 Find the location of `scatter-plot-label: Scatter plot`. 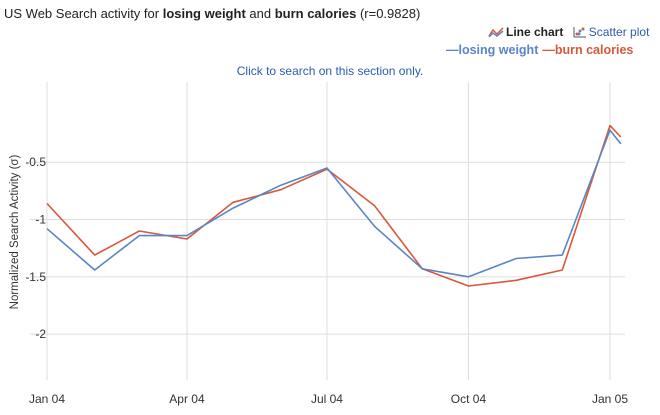

scatter-plot-label: Scatter plot is located at coordinates (619, 32).